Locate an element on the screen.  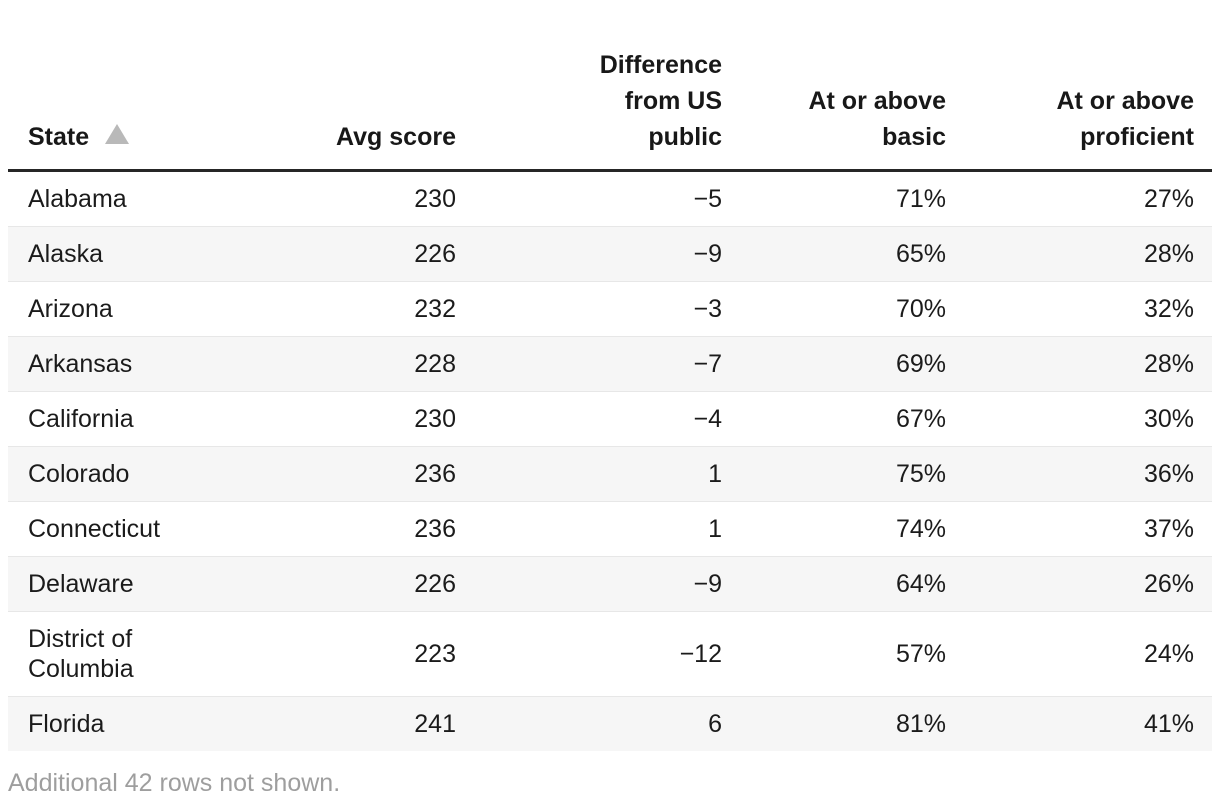
cell-diff-us-public: −3 is located at coordinates (607, 308).